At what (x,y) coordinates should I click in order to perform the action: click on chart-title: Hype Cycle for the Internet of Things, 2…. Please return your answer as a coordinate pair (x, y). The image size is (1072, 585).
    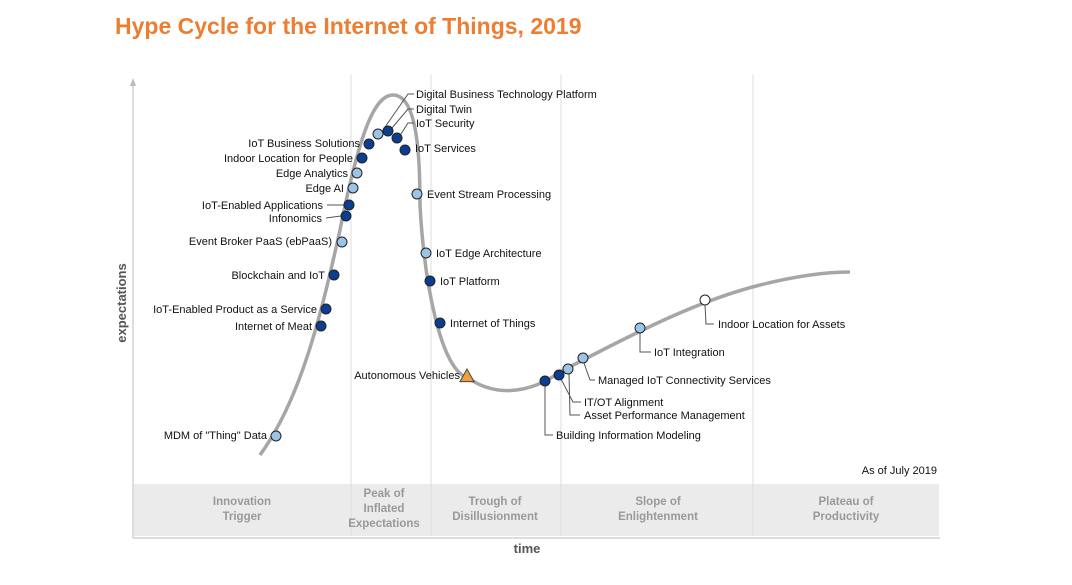
    Looking at the image, I should click on (348, 26).